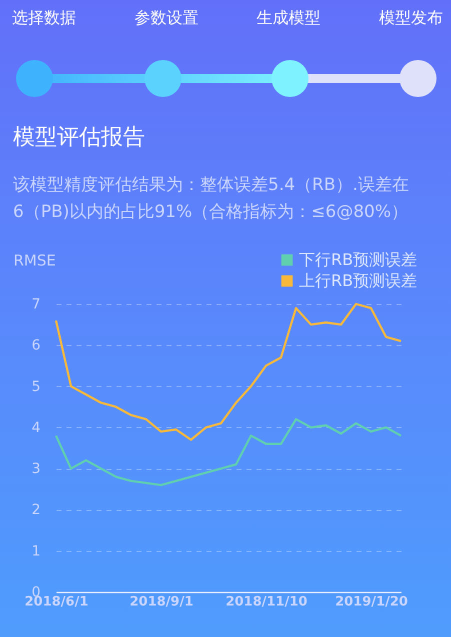  What do you see at coordinates (371, 602) in the screenshot?
I see `x-tick-label: 2019/1/20` at bounding box center [371, 602].